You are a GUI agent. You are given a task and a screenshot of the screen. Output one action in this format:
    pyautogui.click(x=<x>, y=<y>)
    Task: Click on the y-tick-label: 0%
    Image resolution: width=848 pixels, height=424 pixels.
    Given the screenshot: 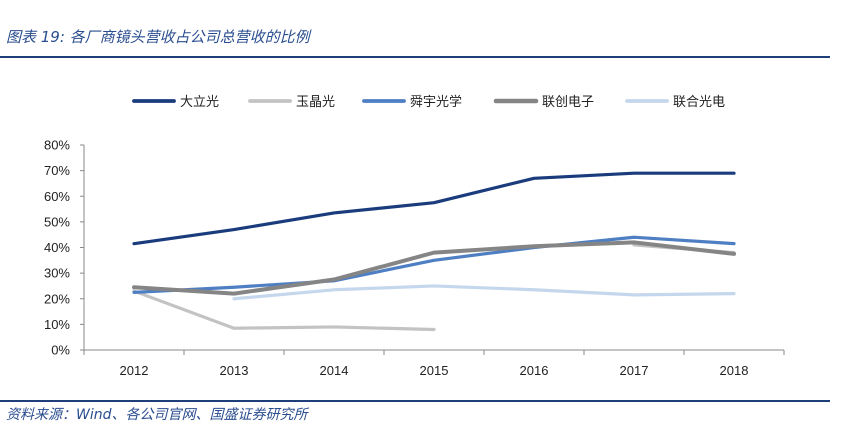 What is the action you would take?
    pyautogui.click(x=60, y=350)
    